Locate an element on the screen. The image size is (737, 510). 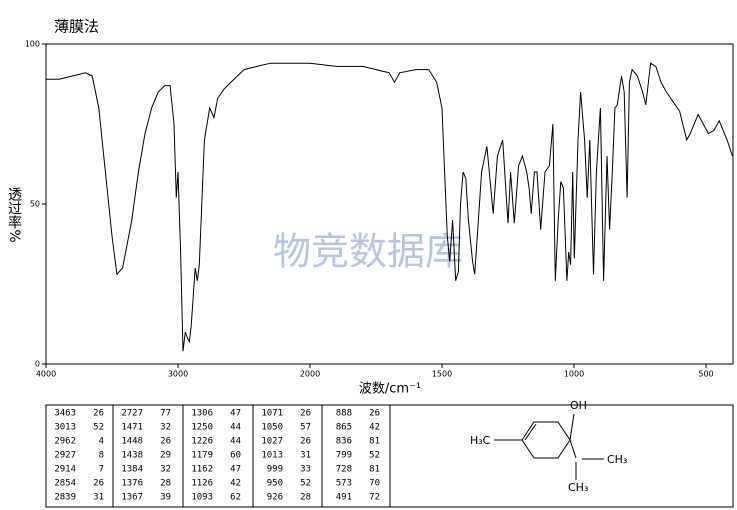
peak-wavenumber: 1162 is located at coordinates (202, 470).